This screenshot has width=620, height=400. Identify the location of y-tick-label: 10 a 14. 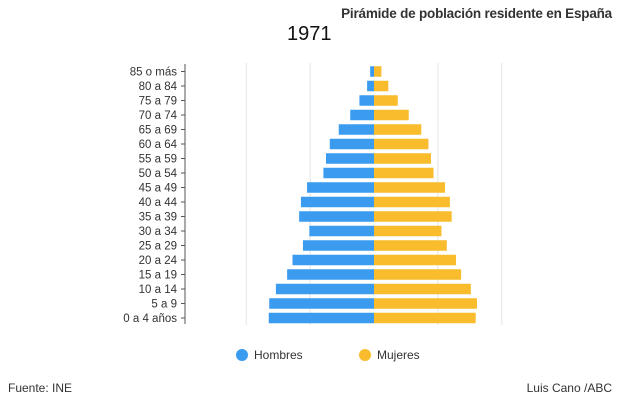
(158, 290).